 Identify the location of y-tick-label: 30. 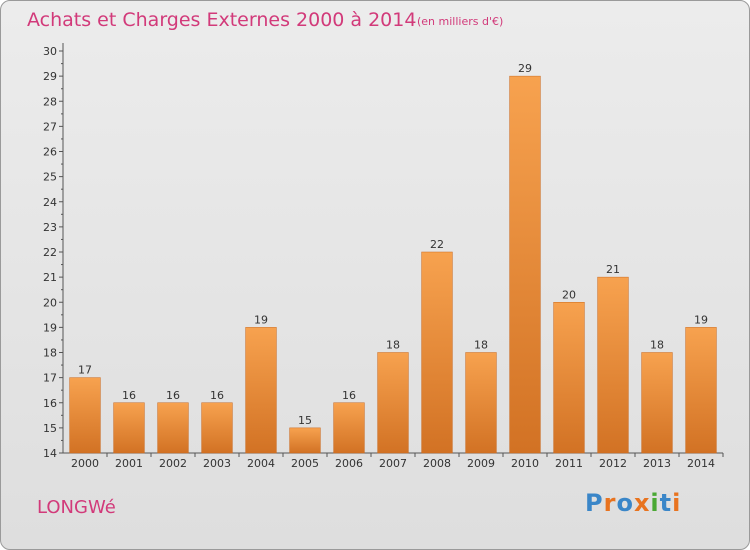
(50, 51).